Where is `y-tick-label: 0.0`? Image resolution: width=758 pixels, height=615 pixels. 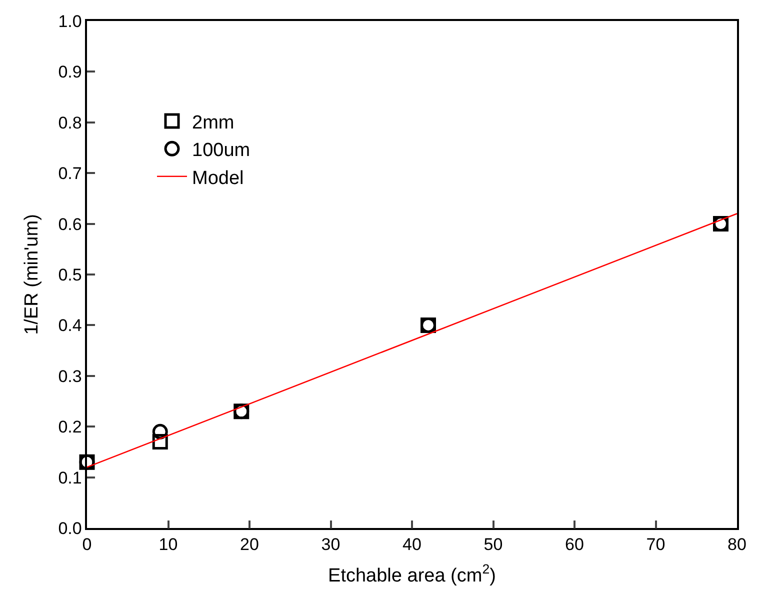
y-tick-label: 0.0 is located at coordinates (70, 528).